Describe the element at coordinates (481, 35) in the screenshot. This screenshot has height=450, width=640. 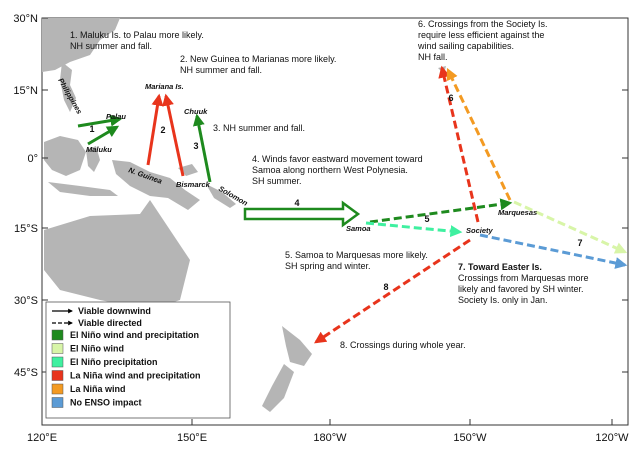
I see `note: require less efficient against the` at that location.